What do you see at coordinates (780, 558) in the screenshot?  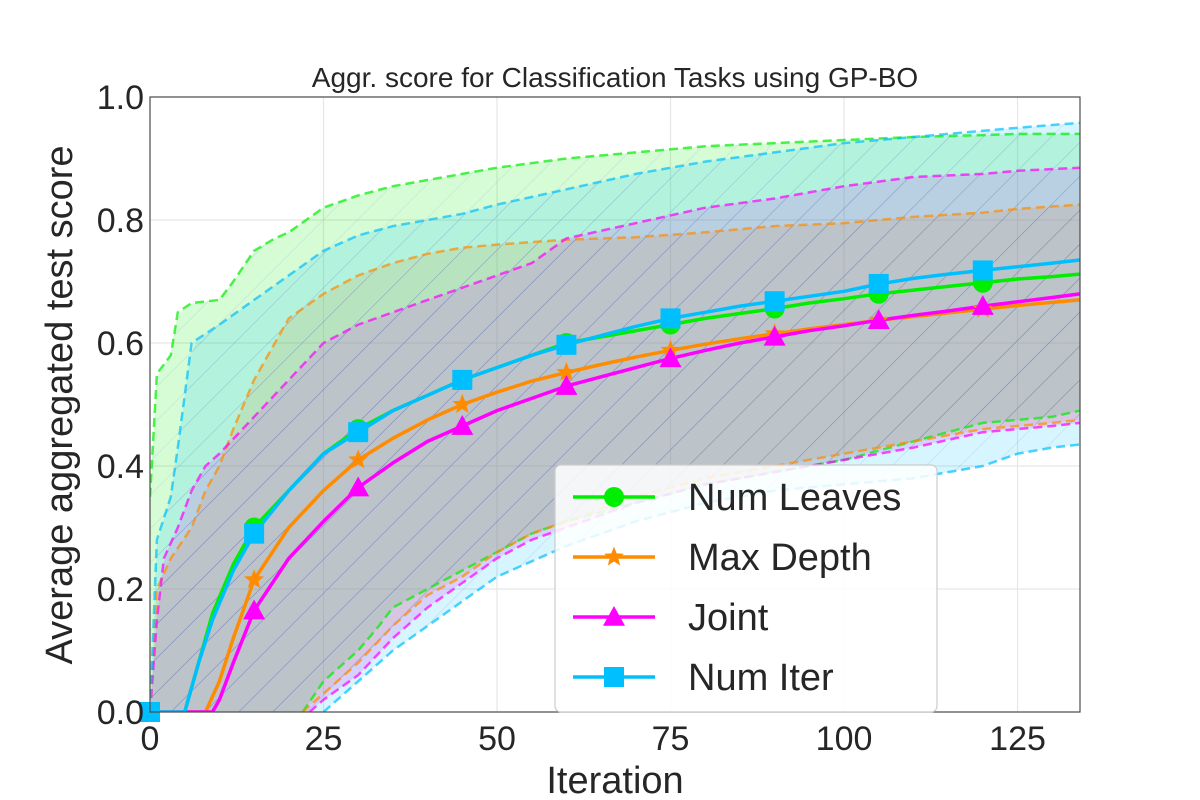 I see `legend-label-max-depth: Max Depth` at bounding box center [780, 558].